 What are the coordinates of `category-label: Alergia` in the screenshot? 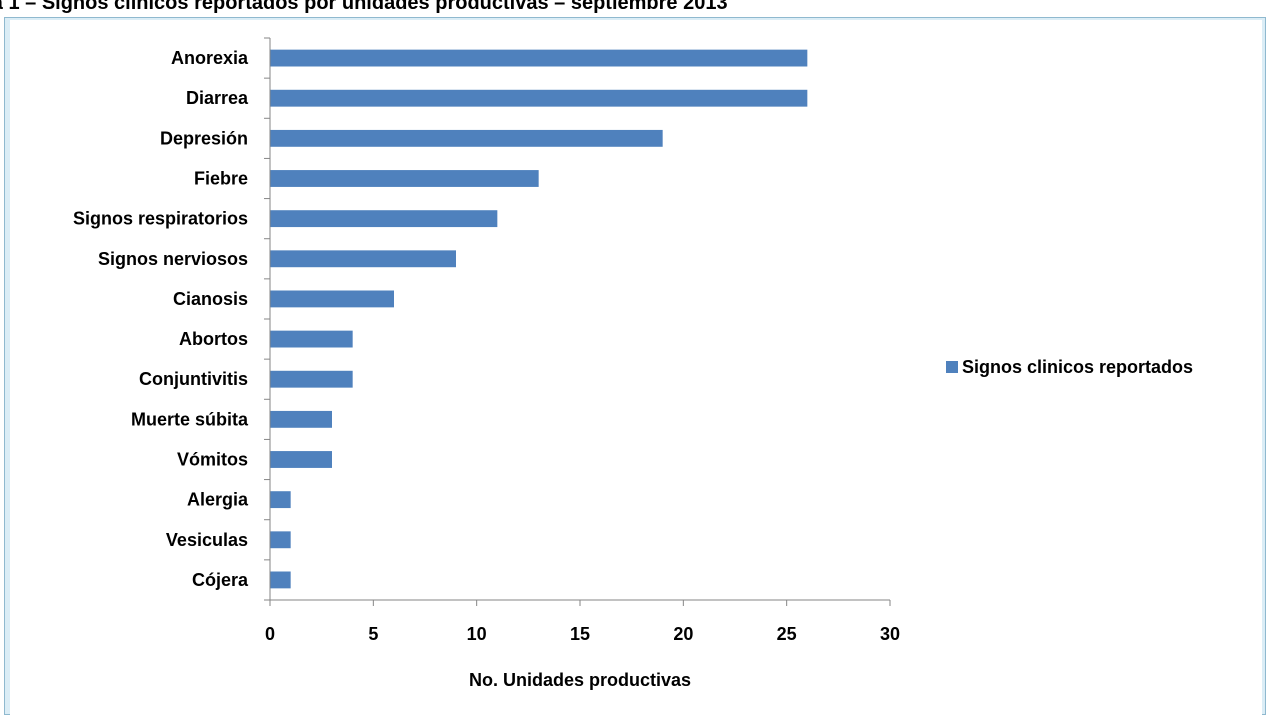 It's located at (218, 500).